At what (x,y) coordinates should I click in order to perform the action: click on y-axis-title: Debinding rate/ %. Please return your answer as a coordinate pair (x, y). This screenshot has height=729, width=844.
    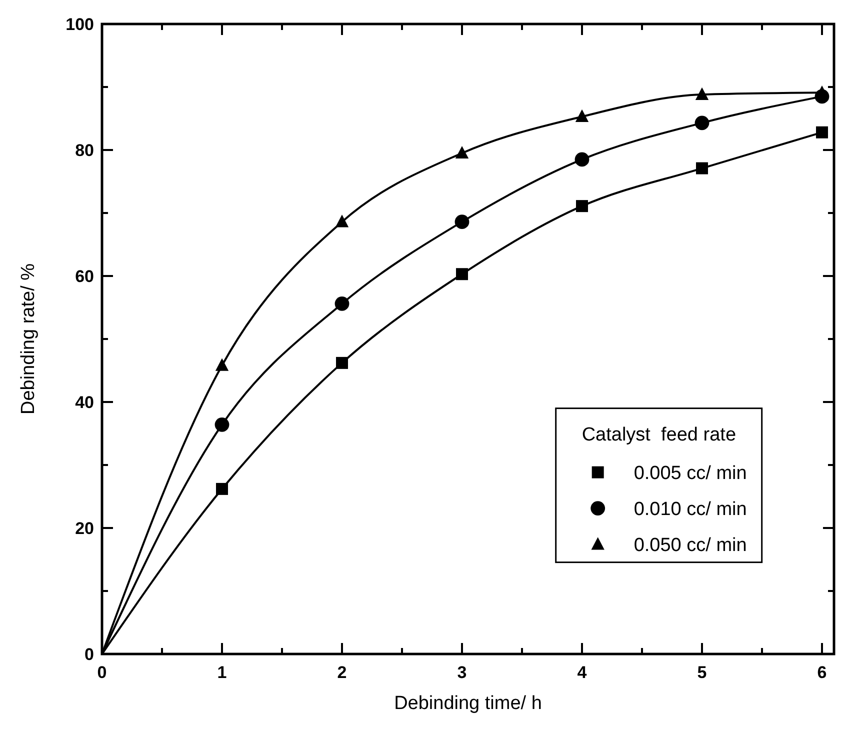
    Looking at the image, I should click on (28, 339).